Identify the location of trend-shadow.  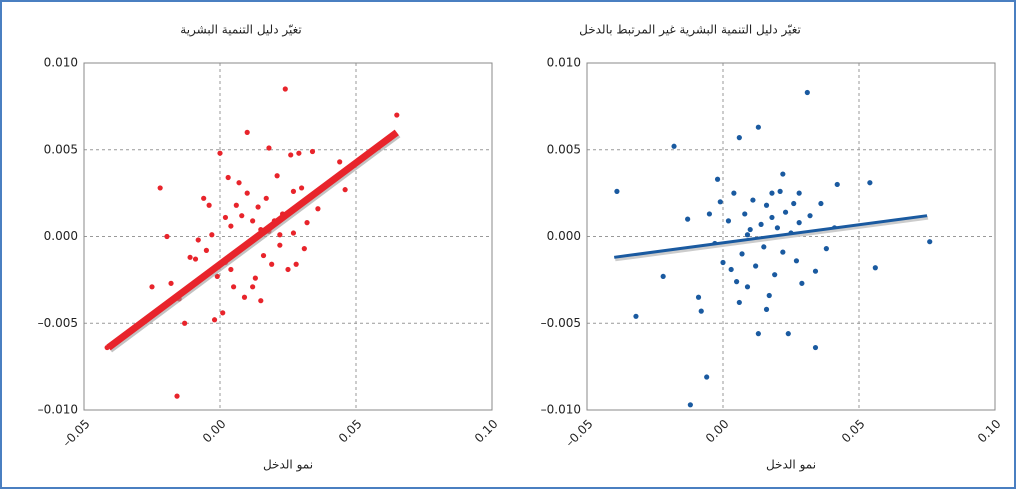
(771, 238).